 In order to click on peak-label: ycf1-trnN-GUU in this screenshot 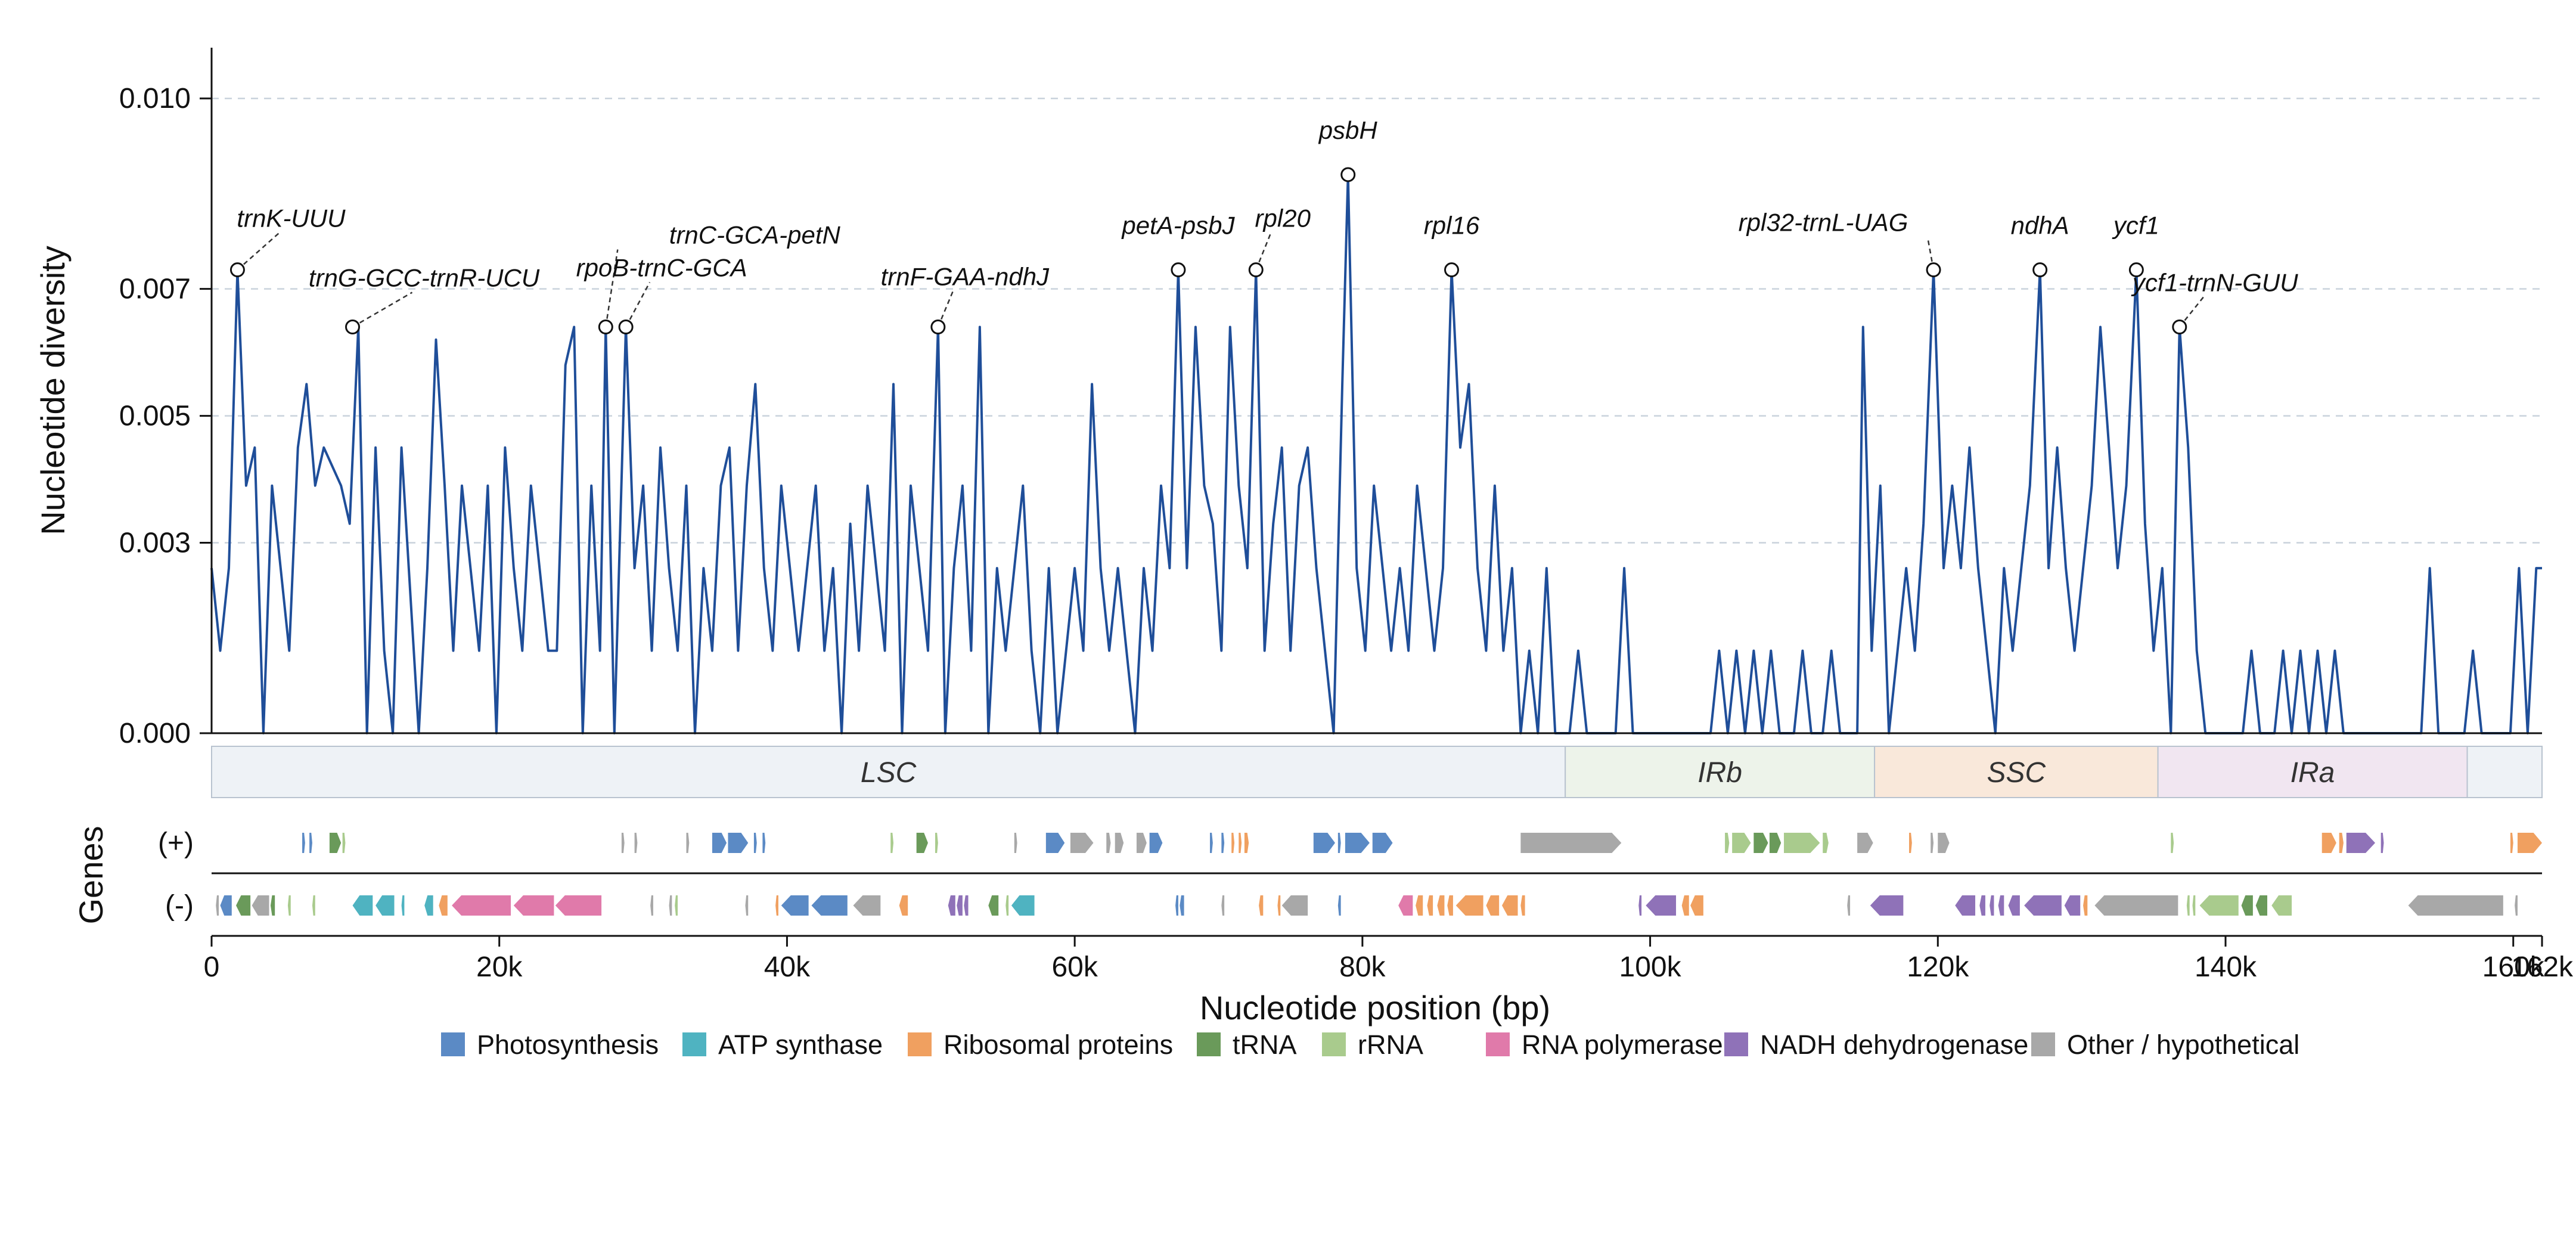, I will do `click(2214, 283)`.